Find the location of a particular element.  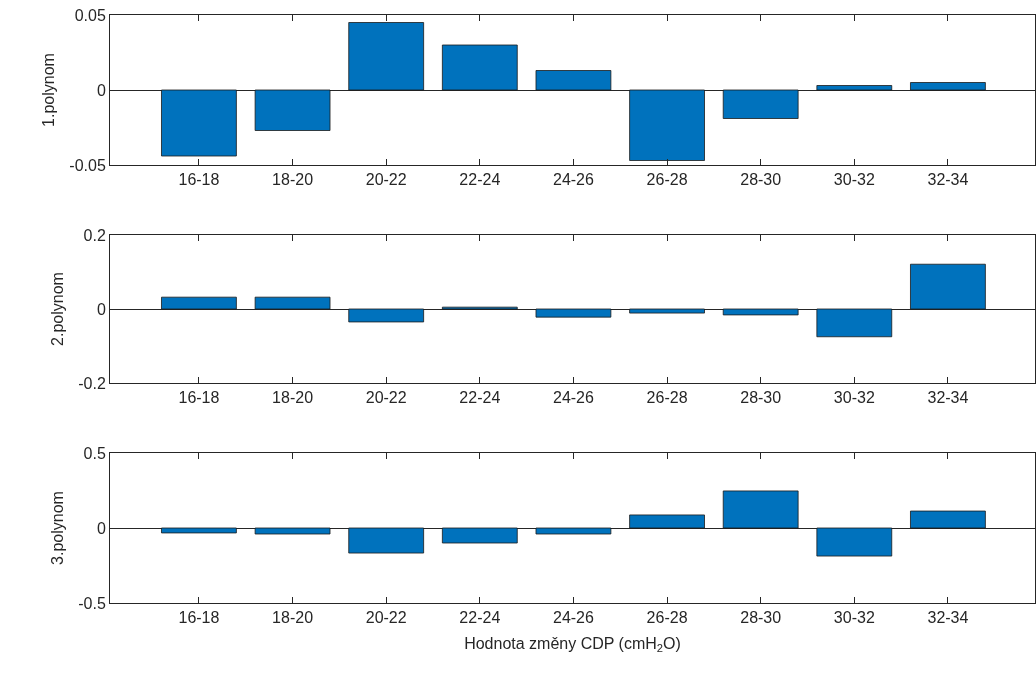

y-tick-label: 0.05 is located at coordinates (90, 15).